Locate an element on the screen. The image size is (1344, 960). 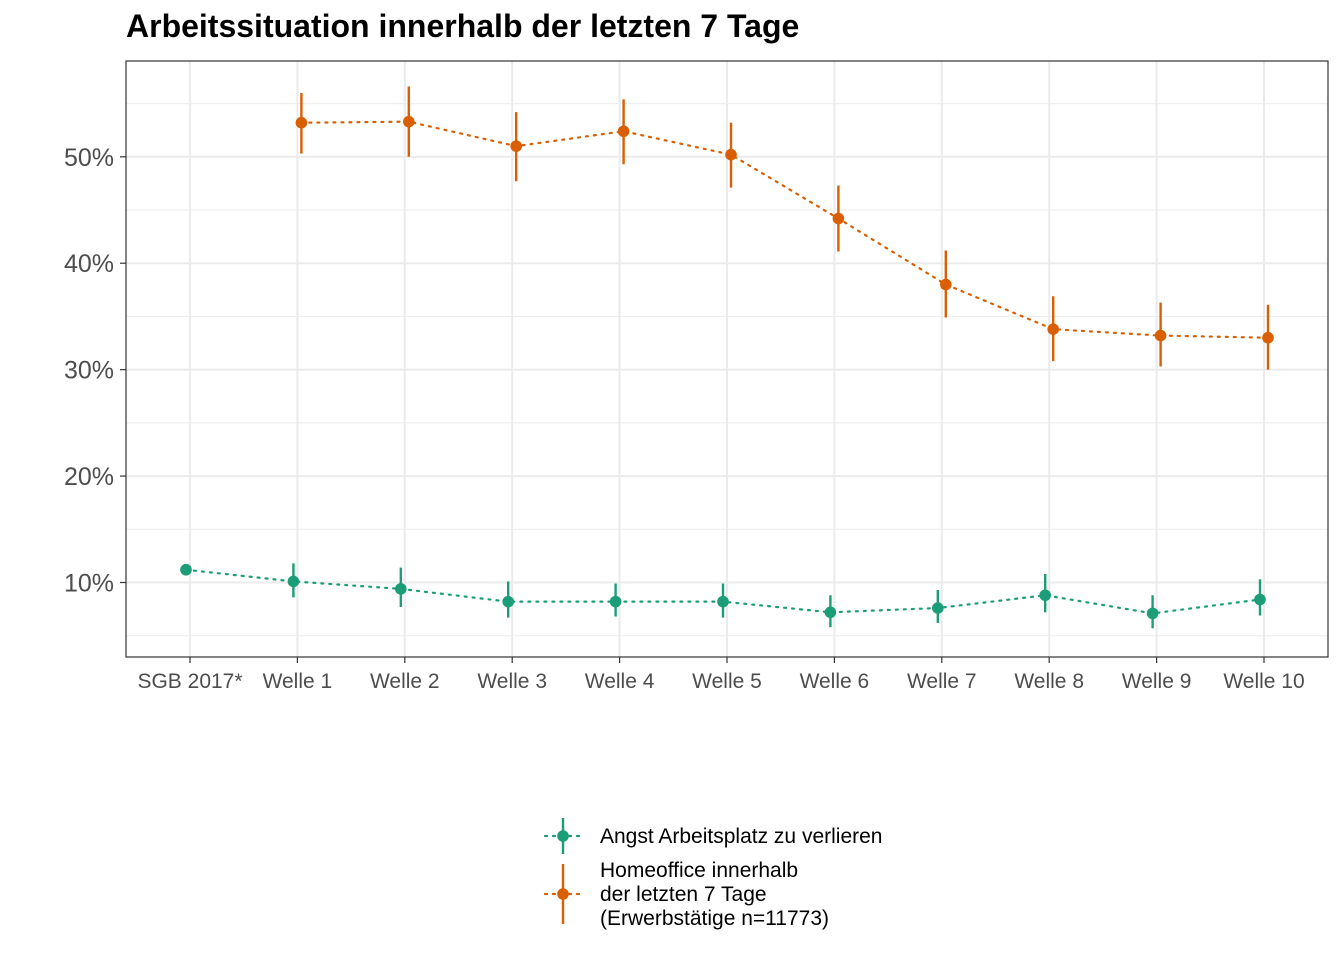
x-tick-label: SGB 2017* is located at coordinates (189, 681).